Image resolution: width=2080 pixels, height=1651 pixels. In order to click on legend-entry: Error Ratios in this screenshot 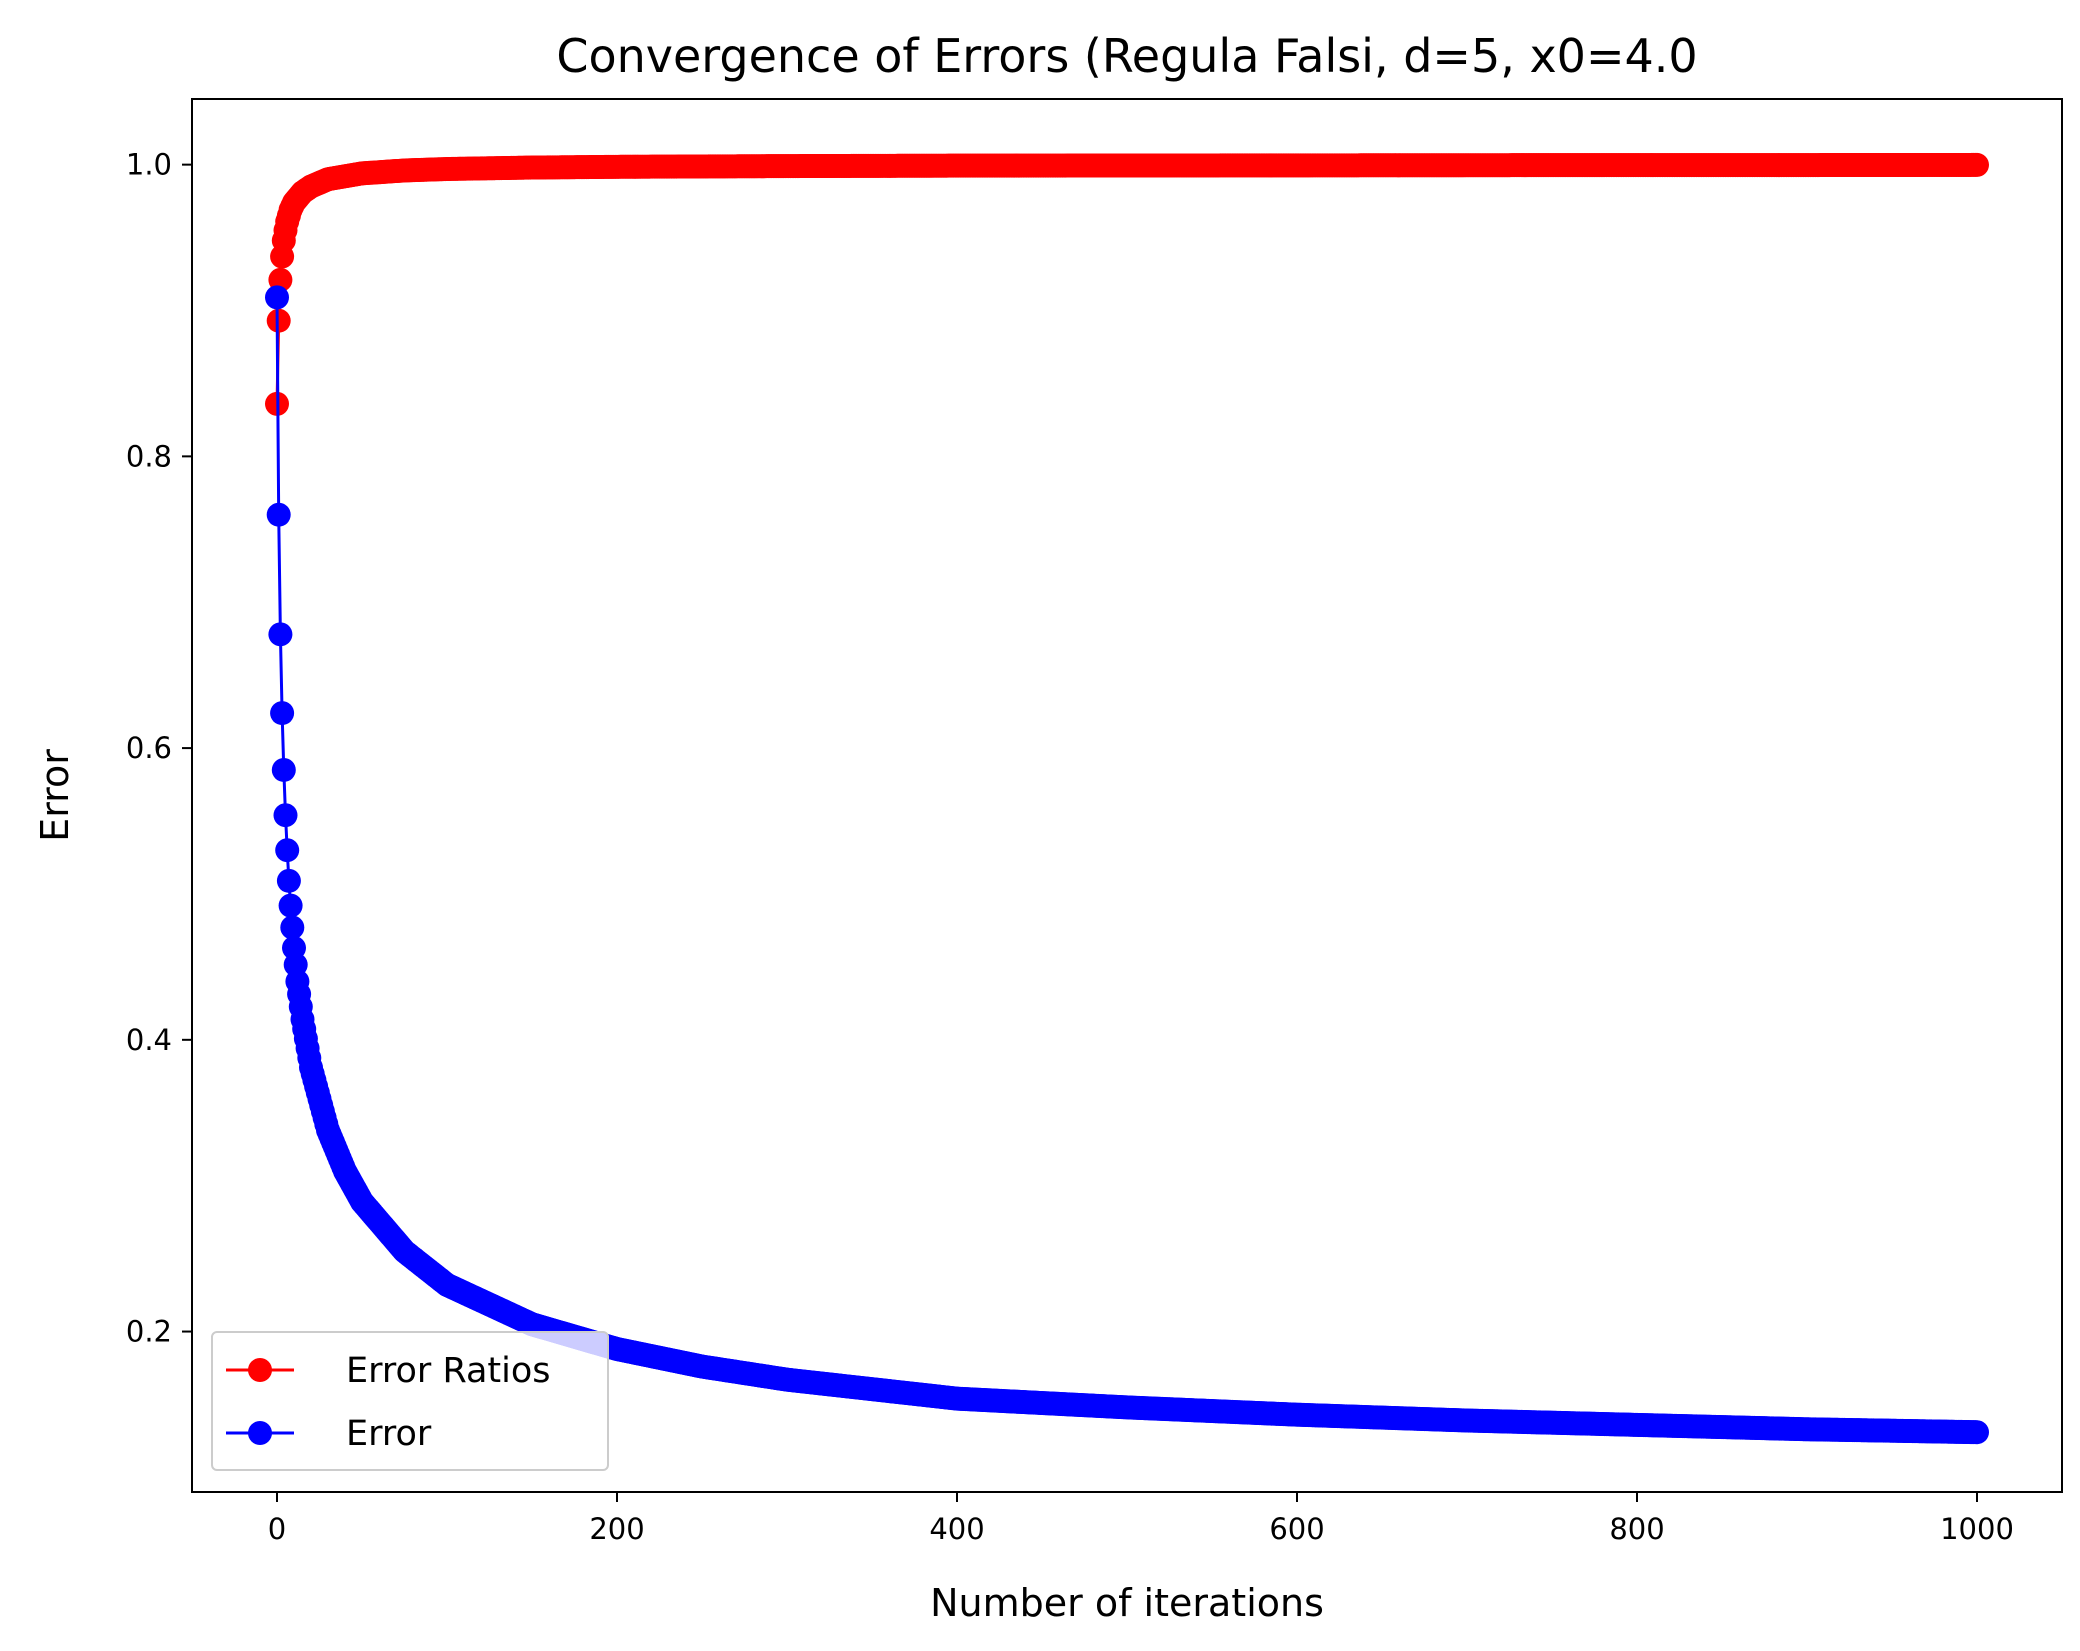, I will do `click(388, 1371)`.